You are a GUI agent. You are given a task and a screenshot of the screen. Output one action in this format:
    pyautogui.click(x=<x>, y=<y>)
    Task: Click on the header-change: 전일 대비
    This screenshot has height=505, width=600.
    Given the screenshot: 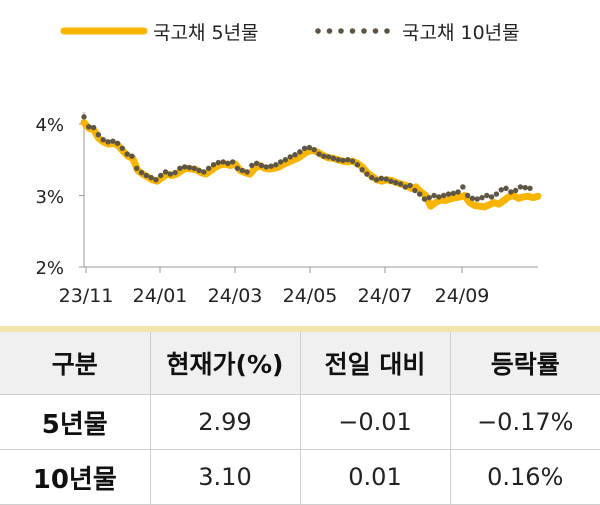 What is the action you would take?
    pyautogui.click(x=374, y=363)
    